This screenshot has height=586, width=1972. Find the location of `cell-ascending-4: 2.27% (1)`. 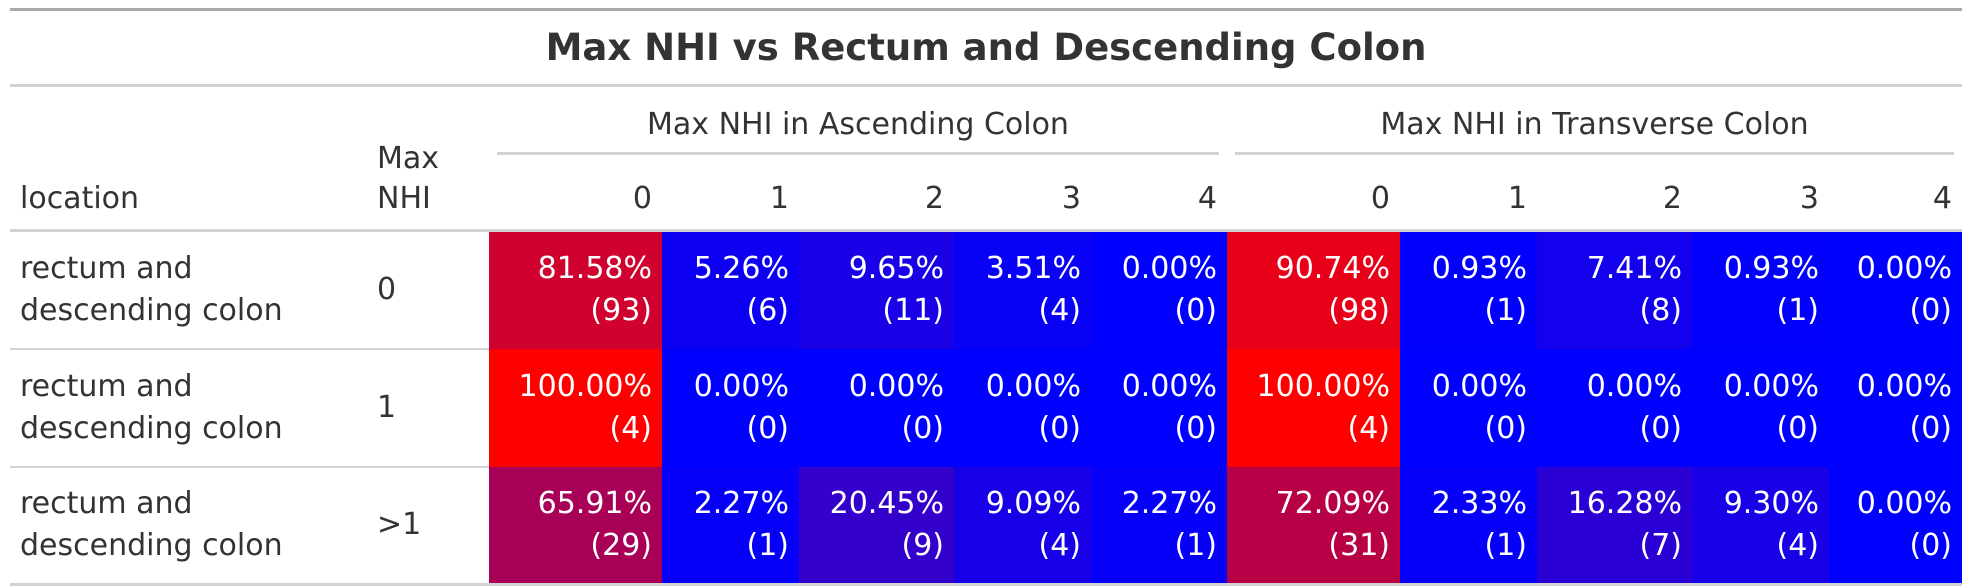

cell-ascending-4: 2.27% (1) is located at coordinates (1159, 526).